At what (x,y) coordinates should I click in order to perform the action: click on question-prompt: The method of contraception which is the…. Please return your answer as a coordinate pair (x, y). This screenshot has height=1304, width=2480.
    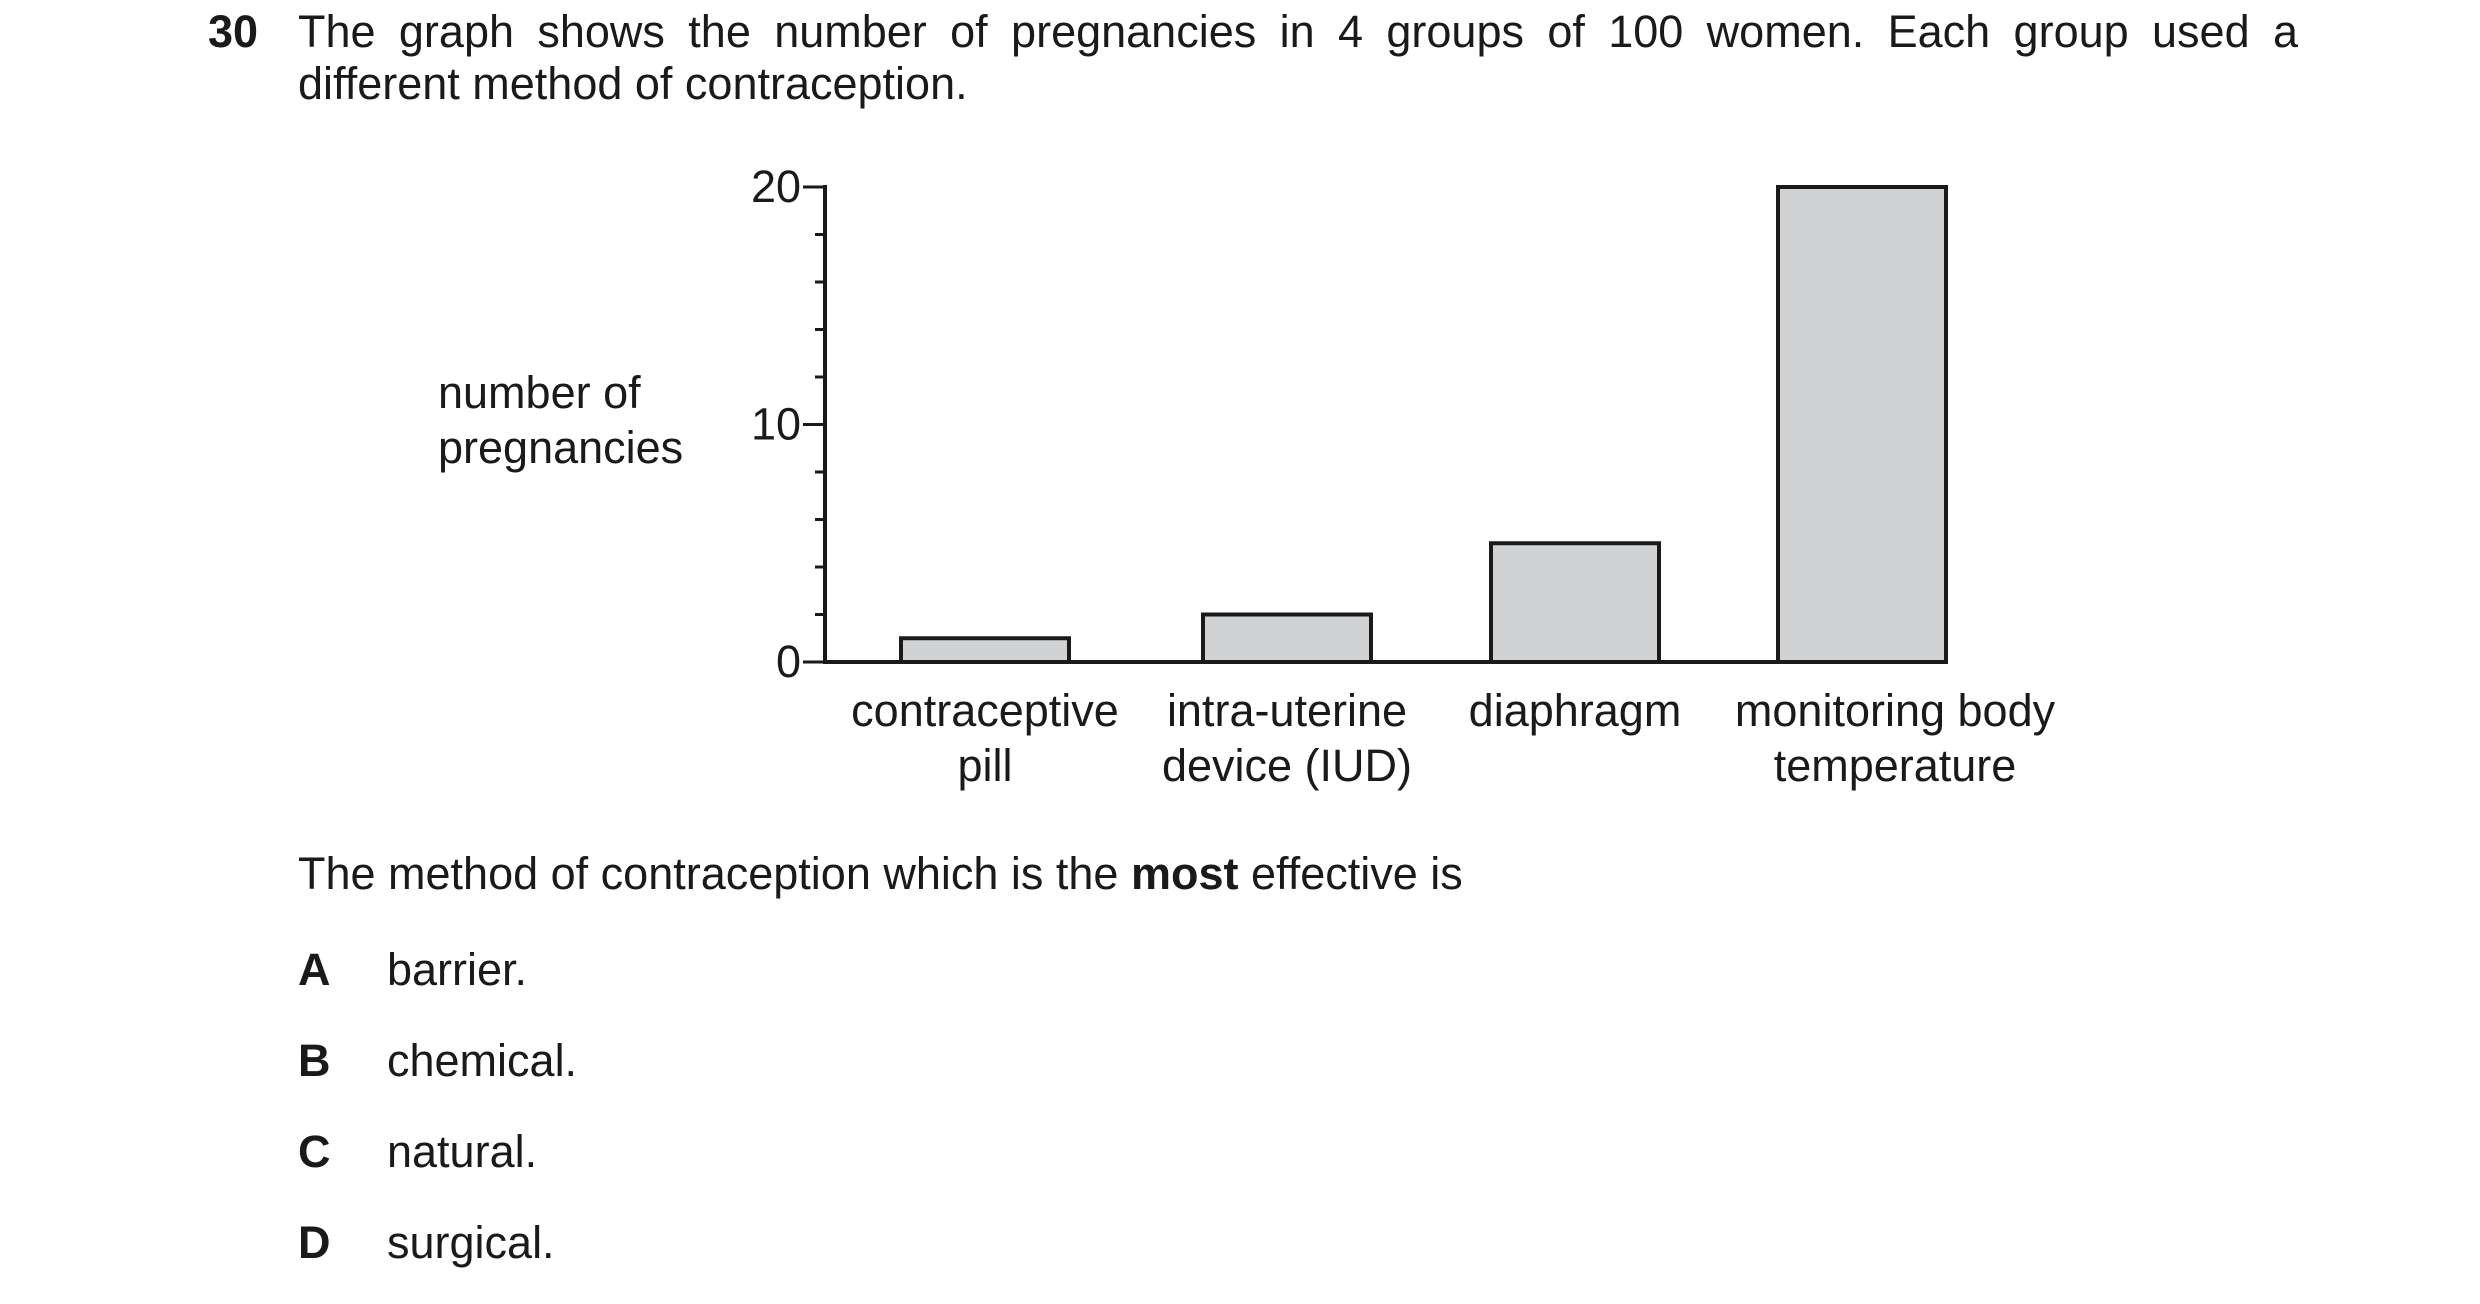
    Looking at the image, I should click on (880, 874).